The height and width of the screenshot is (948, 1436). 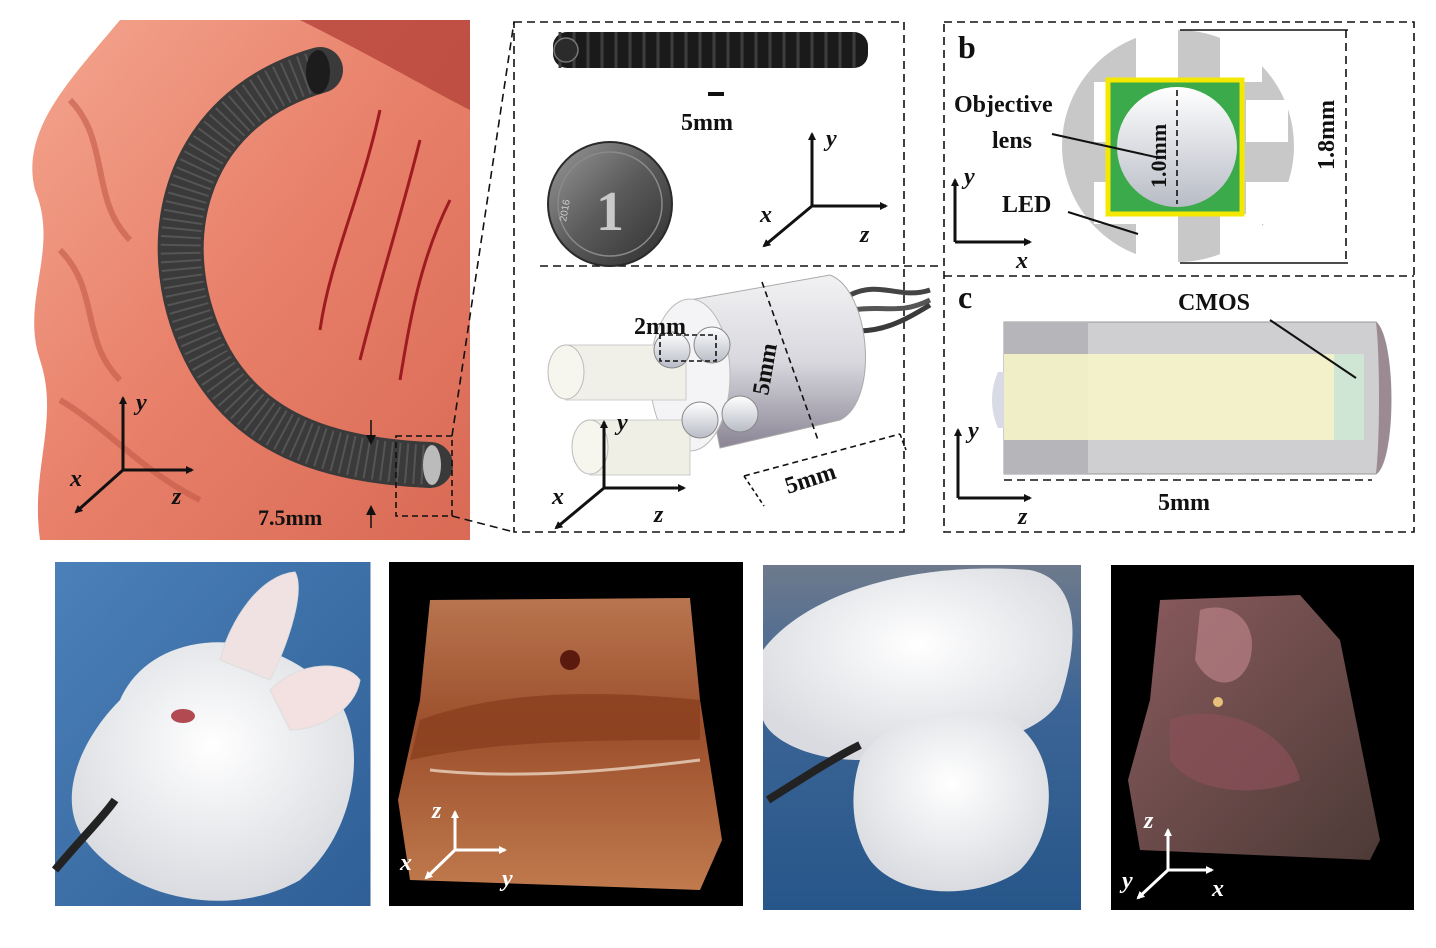 What do you see at coordinates (660, 327) in the screenshot?
I see `model-spacing-label: 2mm` at bounding box center [660, 327].